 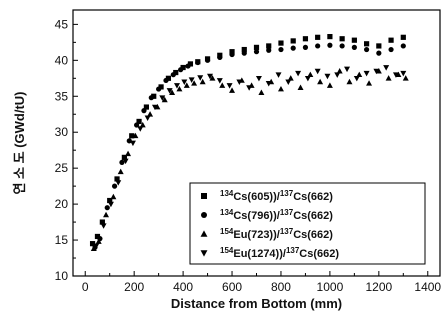 I want to click on x-tick-label: 200, so click(x=134, y=287).